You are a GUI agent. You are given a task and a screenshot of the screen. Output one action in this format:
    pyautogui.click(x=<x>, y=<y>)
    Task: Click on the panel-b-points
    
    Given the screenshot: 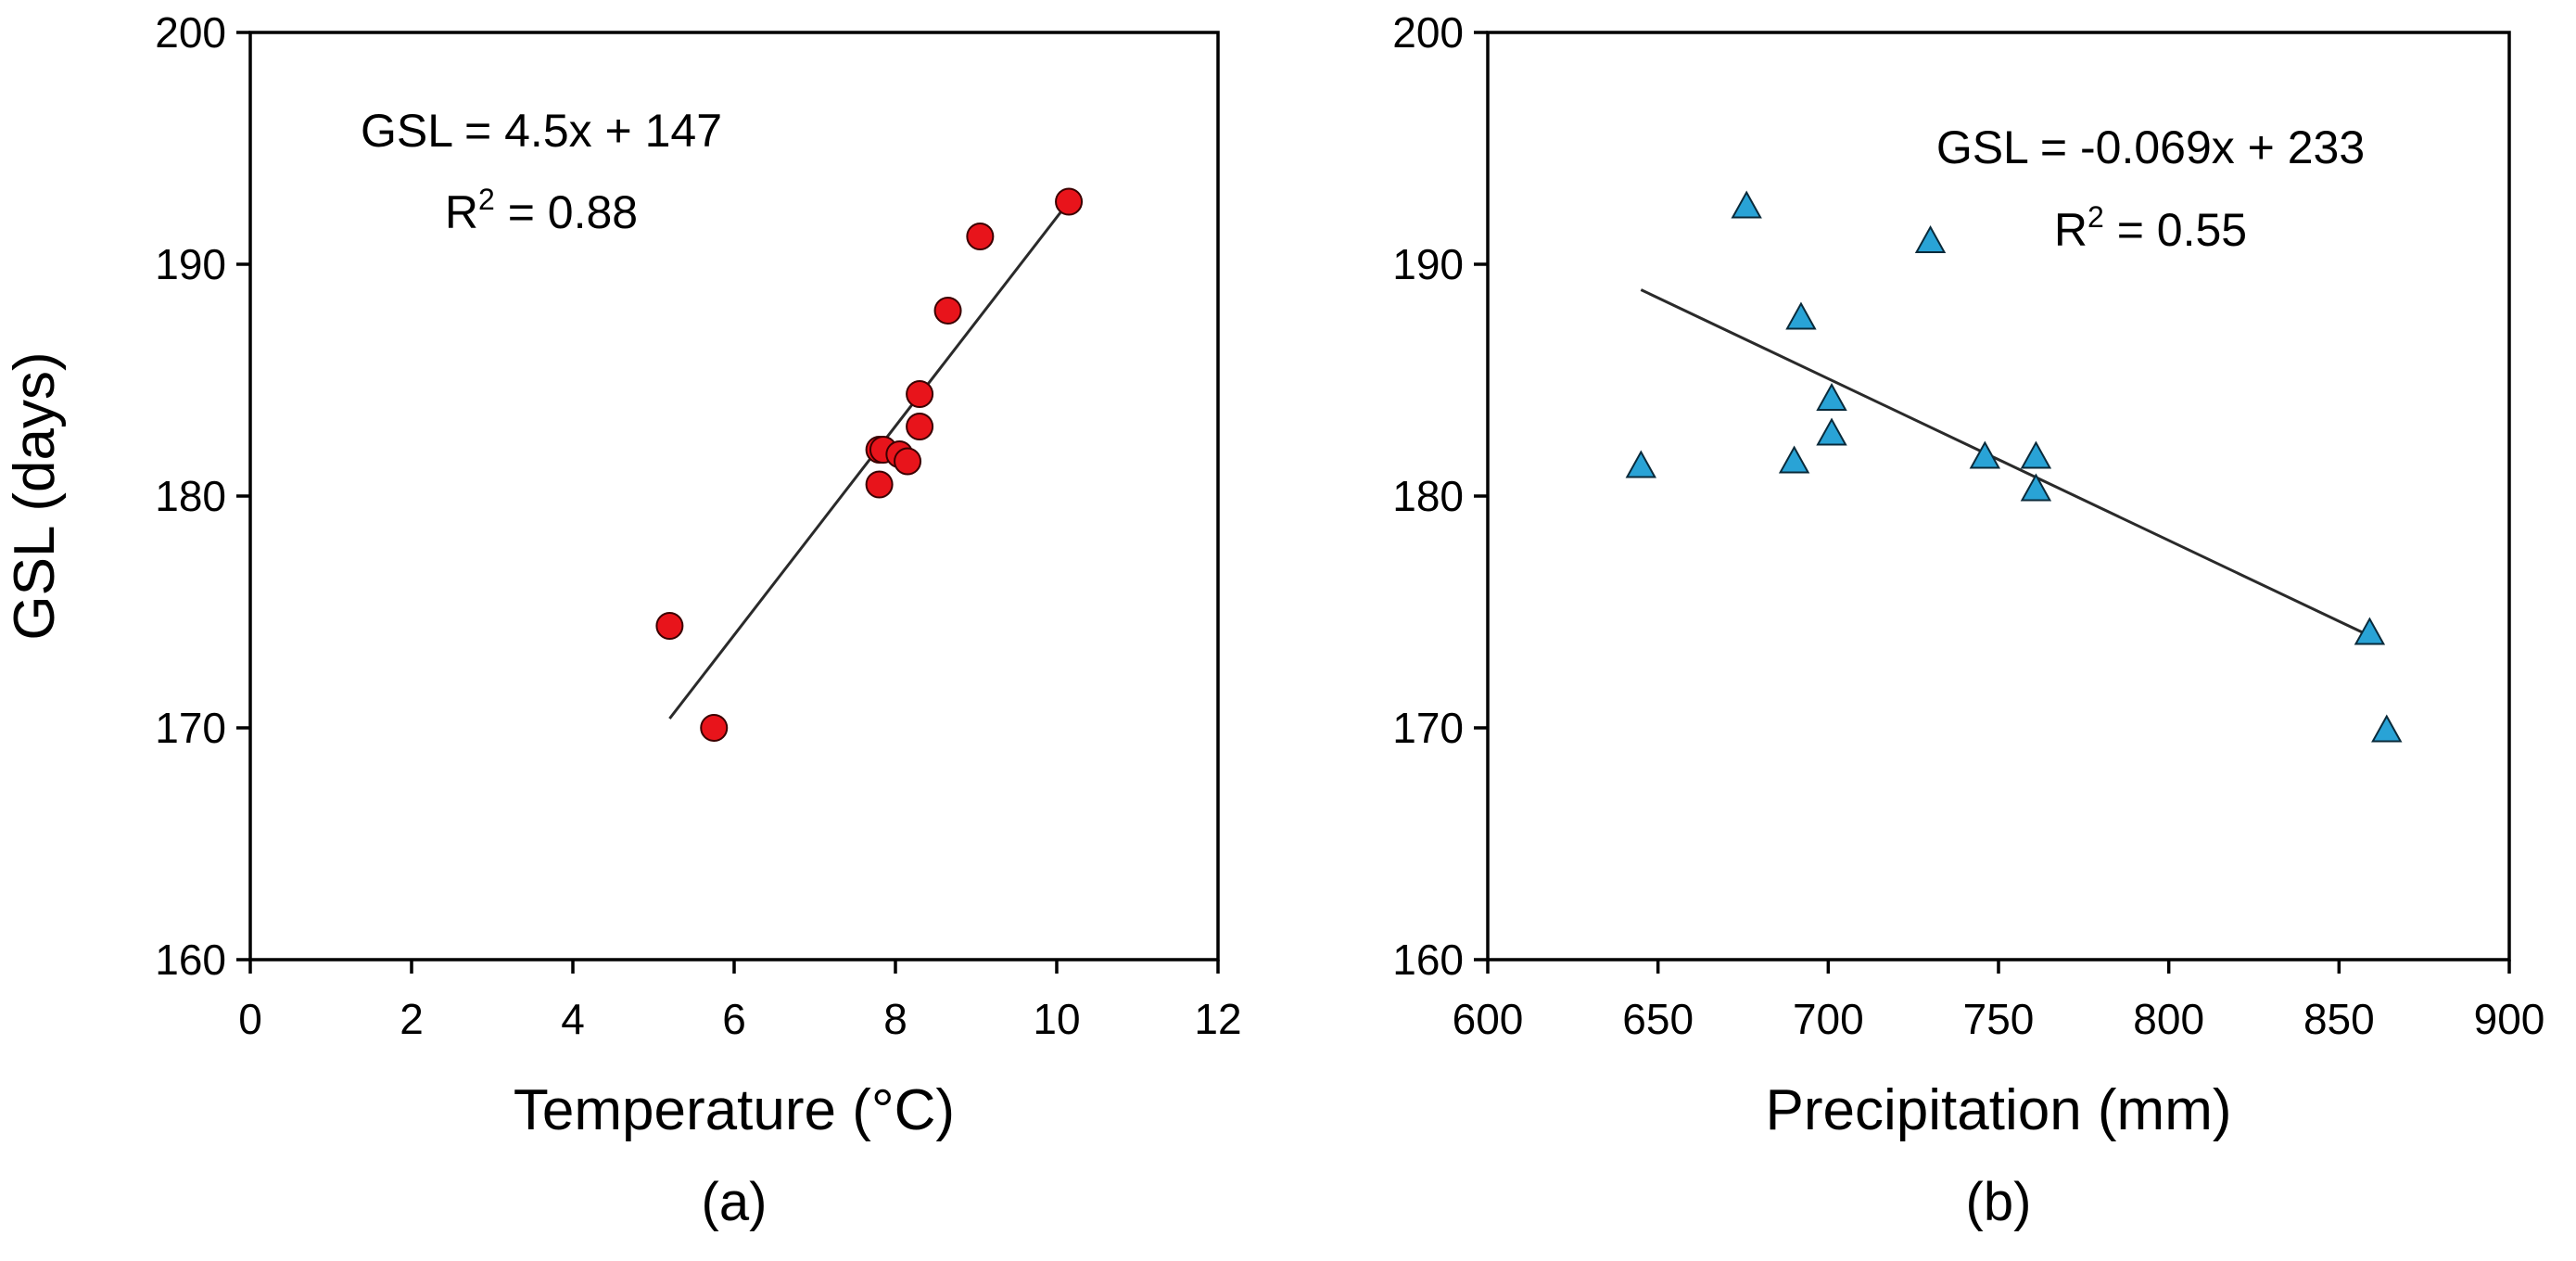 What is the action you would take?
    pyautogui.click(x=2014, y=466)
    